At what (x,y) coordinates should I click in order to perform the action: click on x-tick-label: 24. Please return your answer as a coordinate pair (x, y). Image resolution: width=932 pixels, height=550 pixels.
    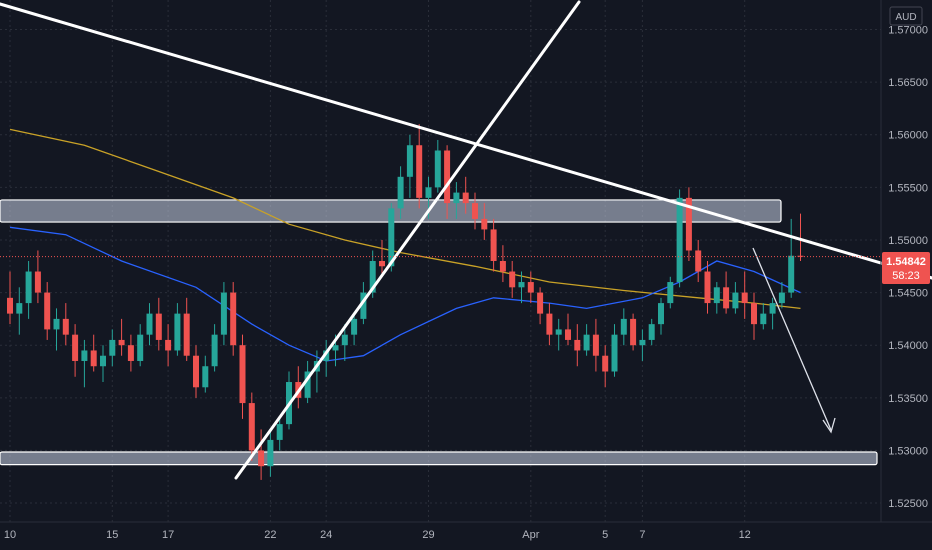
    Looking at the image, I should click on (326, 535).